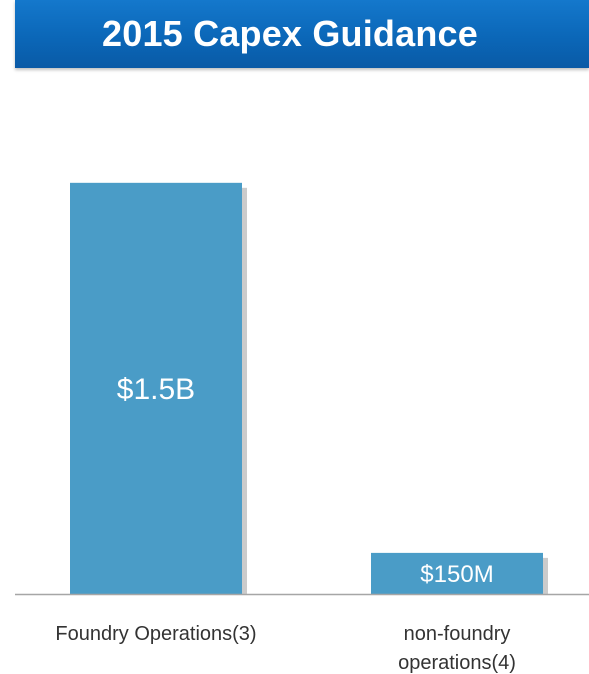  What do you see at coordinates (290, 33) in the screenshot?
I see `page-title: 2015 Capex Guidance` at bounding box center [290, 33].